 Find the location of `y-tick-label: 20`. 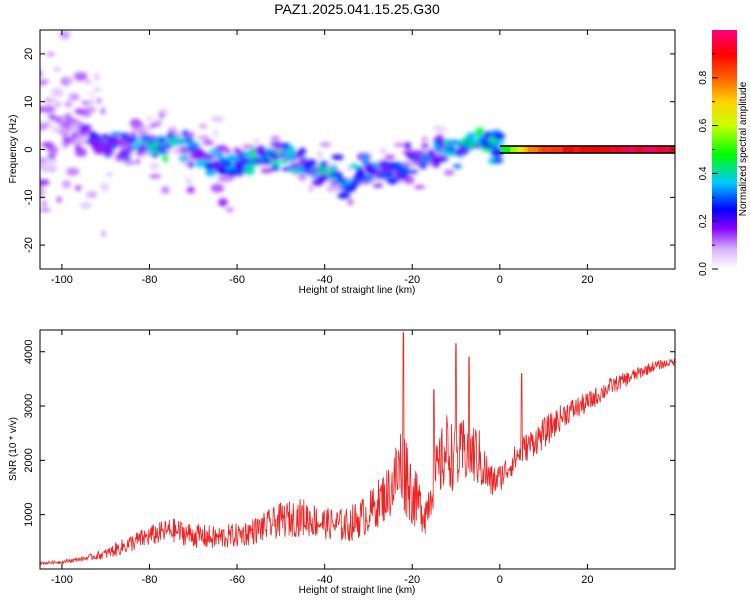

y-tick-label: 20 is located at coordinates (29, 54).